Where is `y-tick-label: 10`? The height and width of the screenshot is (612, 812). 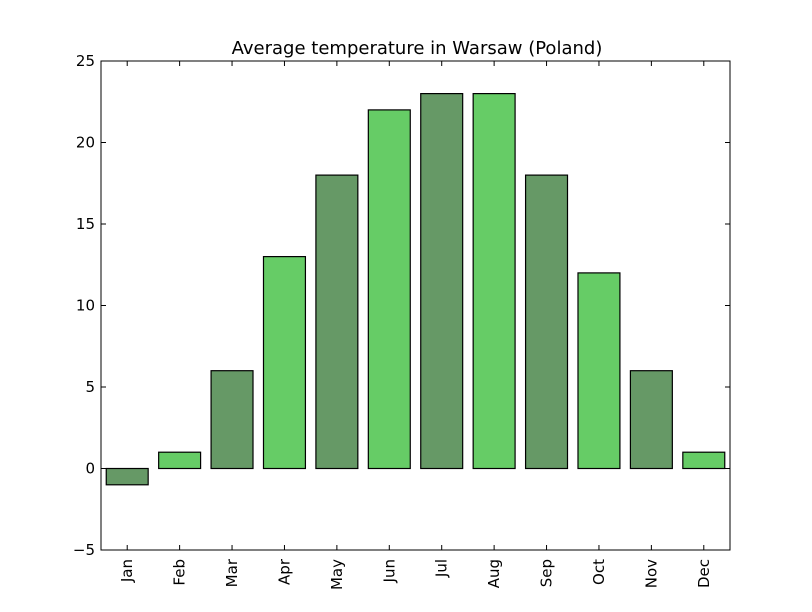 y-tick-label: 10 is located at coordinates (85, 306).